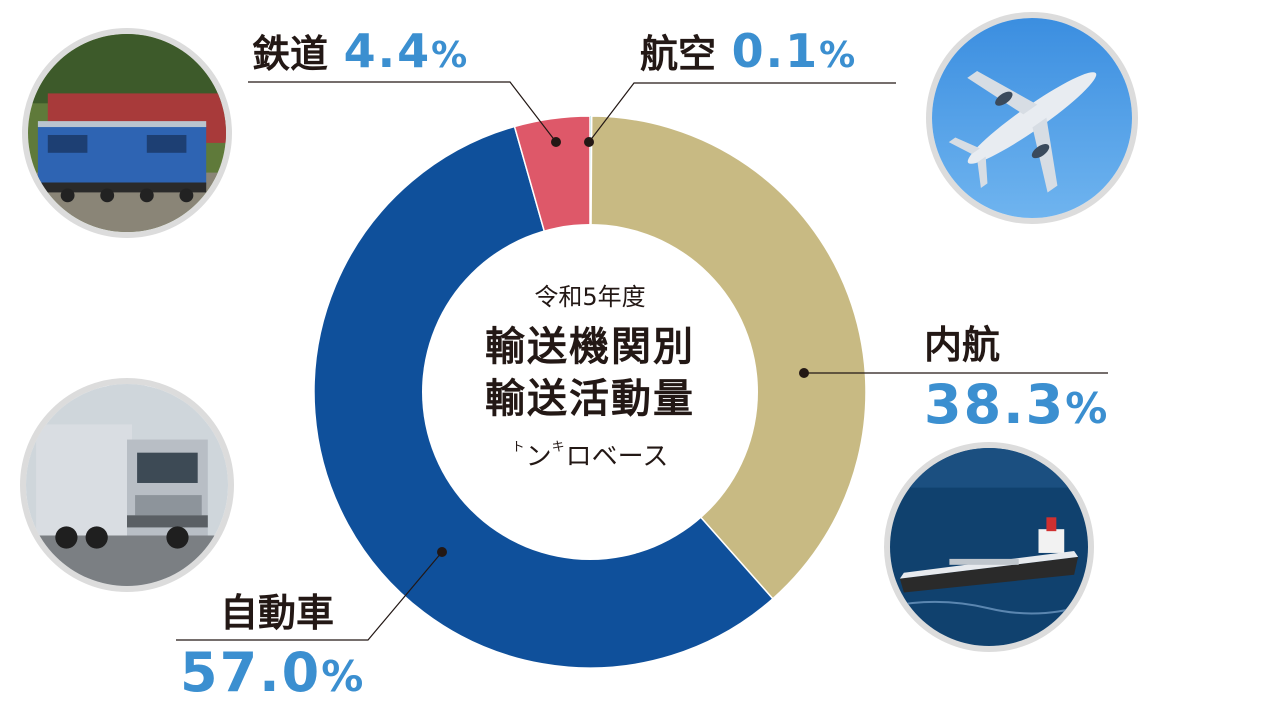  What do you see at coordinates (775, 51) in the screenshot?
I see `air-percent: 0.1` at bounding box center [775, 51].